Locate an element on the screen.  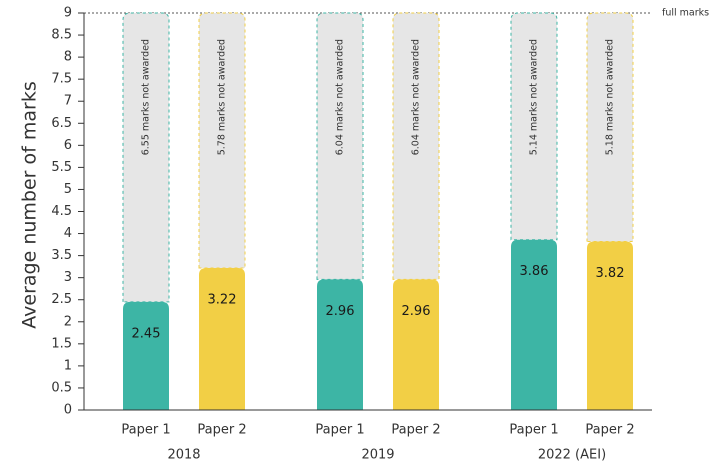
y-tick-label: 7 is located at coordinates (68, 101).